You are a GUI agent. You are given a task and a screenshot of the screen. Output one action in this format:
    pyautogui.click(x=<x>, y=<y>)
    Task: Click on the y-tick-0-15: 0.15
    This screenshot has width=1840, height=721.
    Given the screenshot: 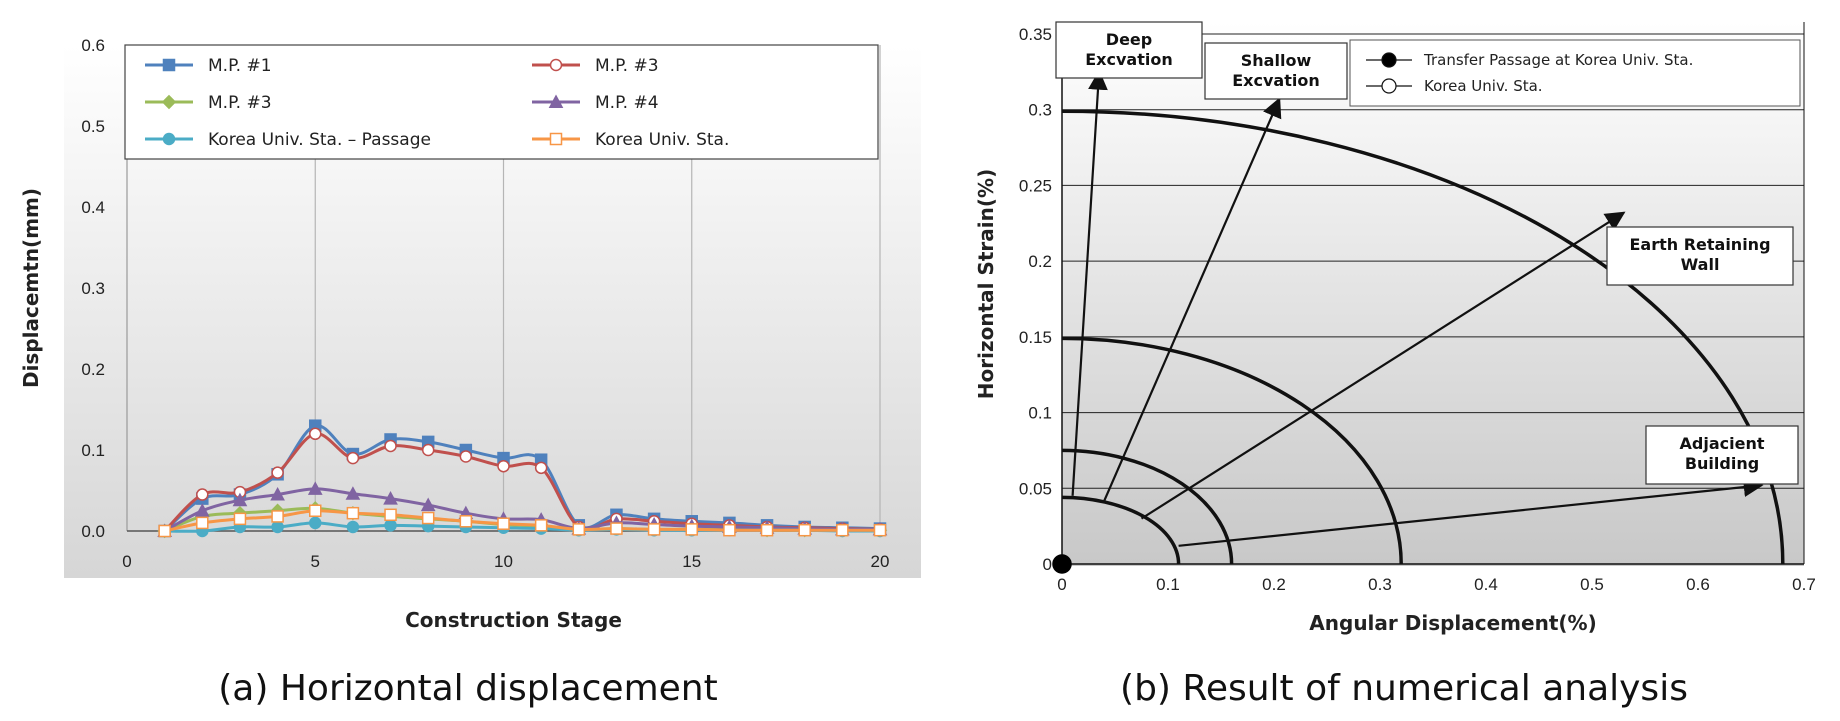 What is the action you would take?
    pyautogui.click(x=1035, y=337)
    